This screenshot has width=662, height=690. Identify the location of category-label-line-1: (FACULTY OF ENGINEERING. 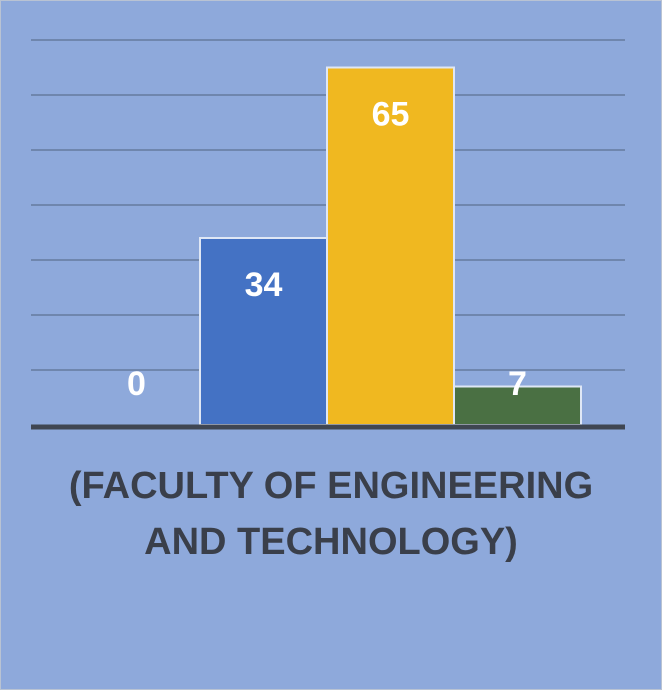
(331, 486).